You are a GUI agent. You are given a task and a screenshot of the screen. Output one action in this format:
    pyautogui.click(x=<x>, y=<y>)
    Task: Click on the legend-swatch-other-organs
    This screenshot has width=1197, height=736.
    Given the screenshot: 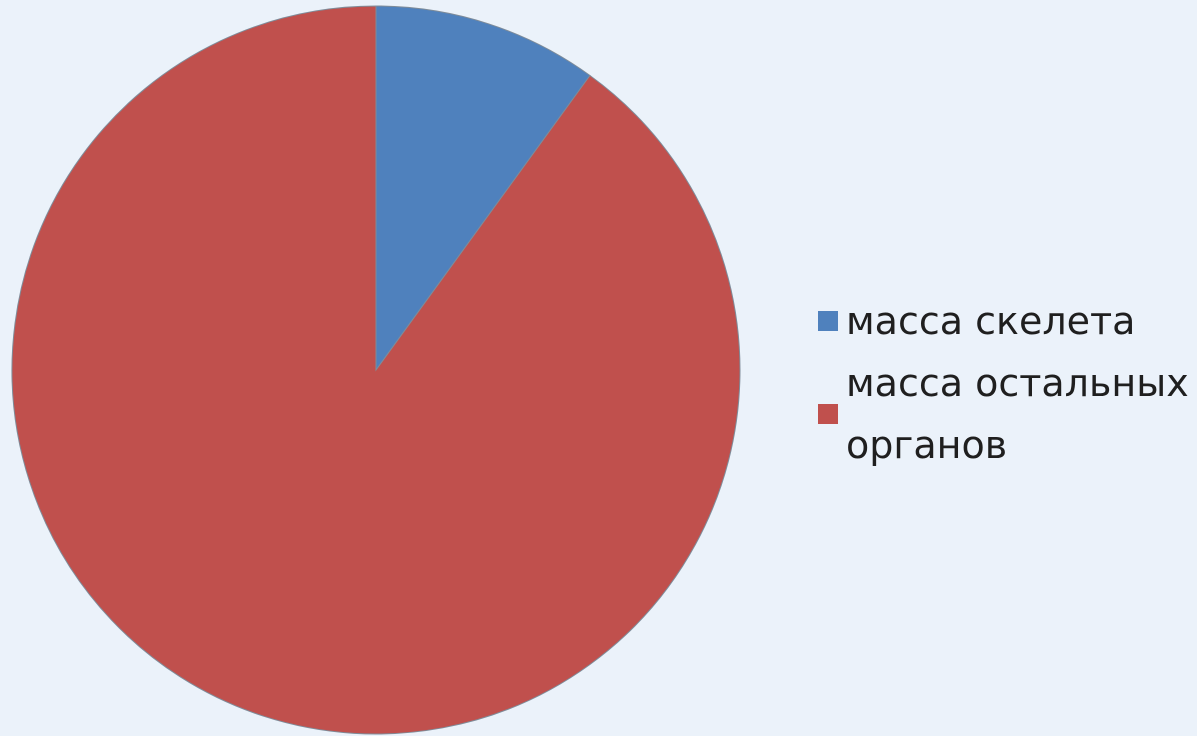 What is the action you would take?
    pyautogui.click(x=828, y=414)
    